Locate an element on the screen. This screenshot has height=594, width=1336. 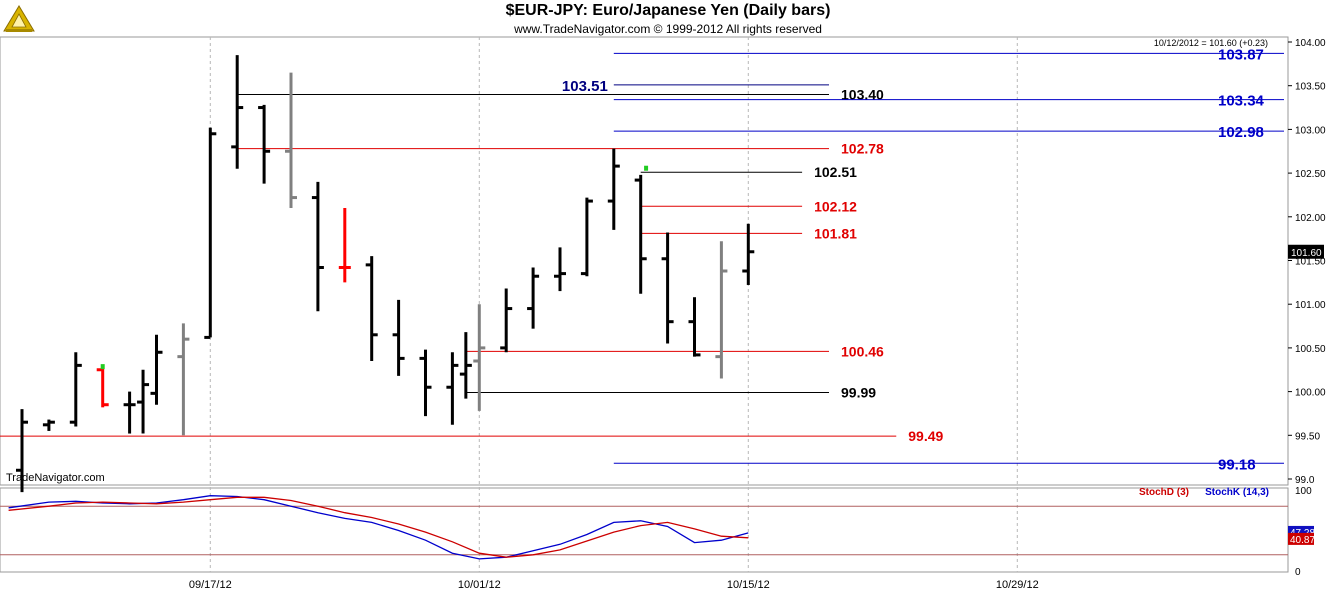
y-tick-label: 101.50 is located at coordinates (1310, 262).